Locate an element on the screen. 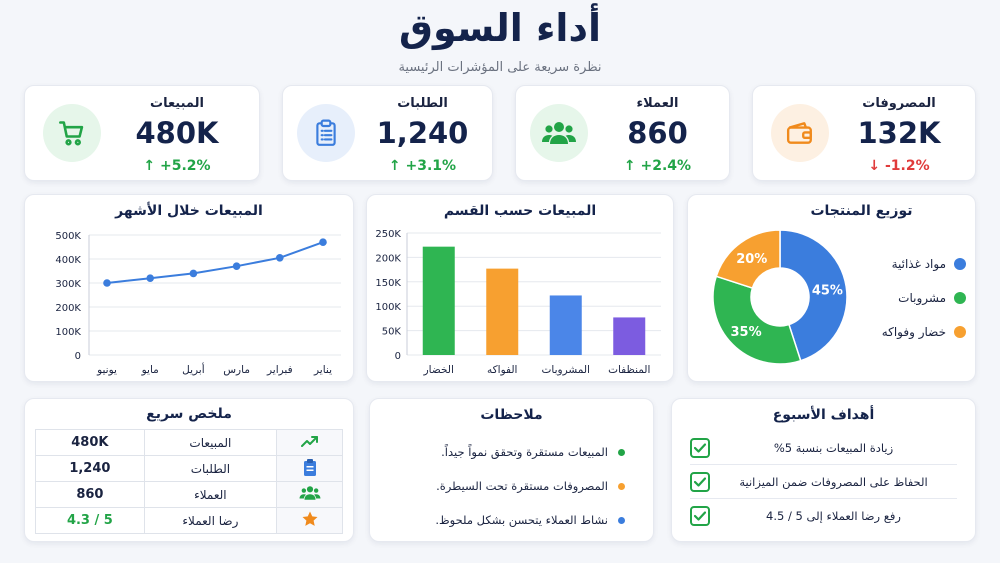 The height and width of the screenshot is (563, 1000). slice-label: 35% is located at coordinates (745, 332).